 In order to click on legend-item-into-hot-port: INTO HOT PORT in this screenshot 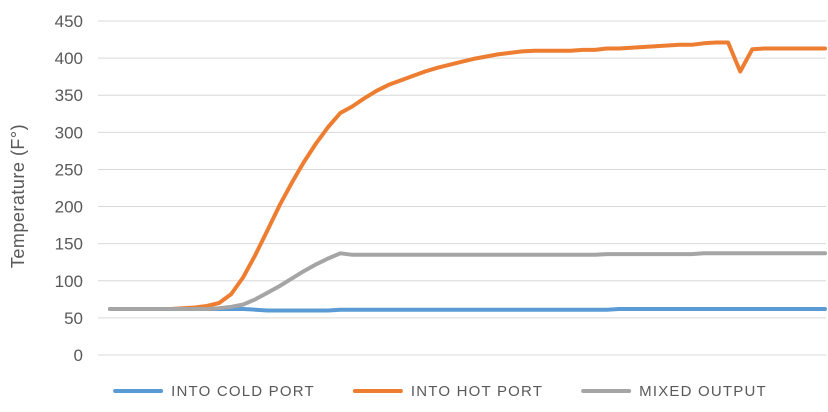, I will do `click(447, 391)`.